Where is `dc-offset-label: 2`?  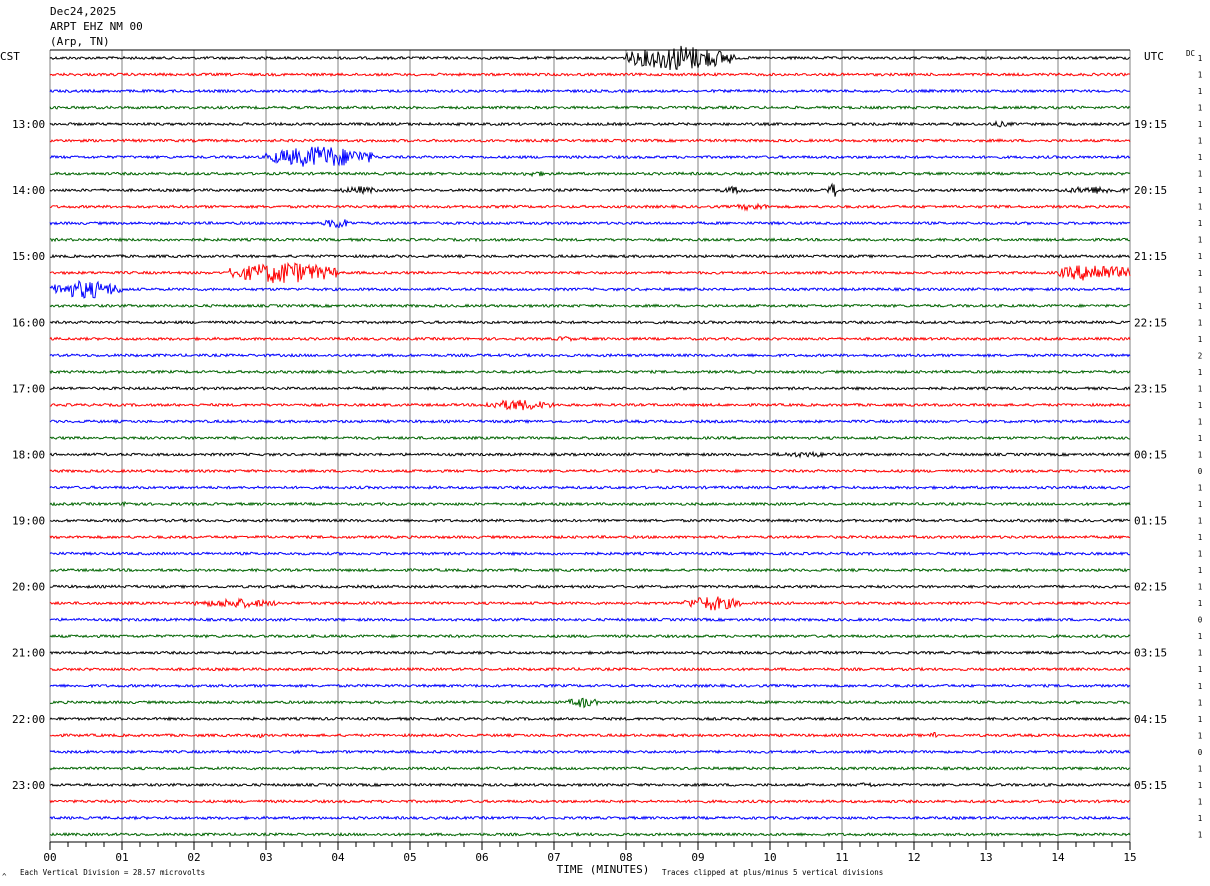
dc-offset-label: 2 is located at coordinates (1200, 355).